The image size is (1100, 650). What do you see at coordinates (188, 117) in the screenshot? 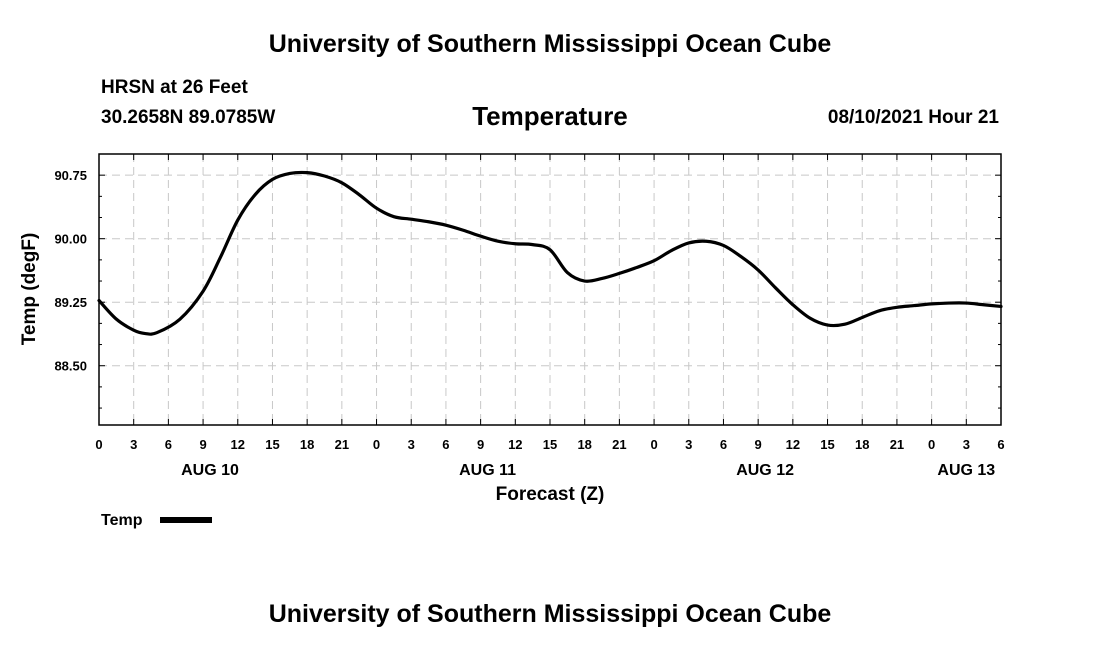
I see `station-coordinates: 30.2658N 89.0785W` at bounding box center [188, 117].